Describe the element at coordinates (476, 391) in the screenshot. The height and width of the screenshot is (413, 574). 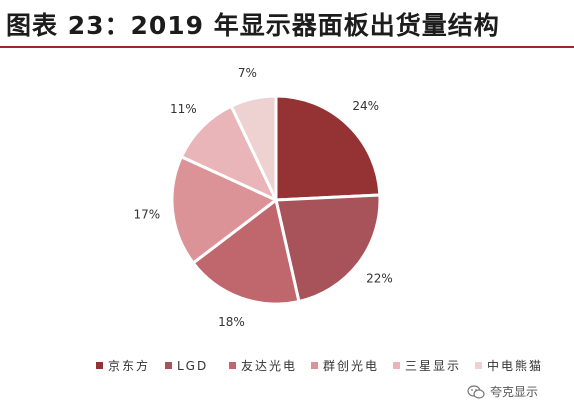
I see `wechat-icon` at that location.